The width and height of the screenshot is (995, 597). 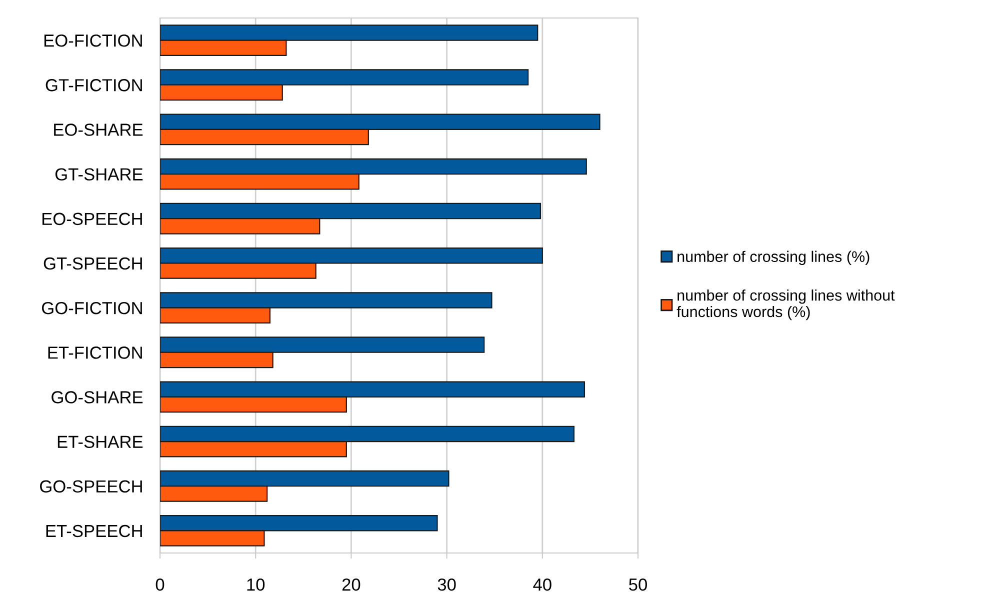 I want to click on x-tick-label: 50, so click(x=638, y=584).